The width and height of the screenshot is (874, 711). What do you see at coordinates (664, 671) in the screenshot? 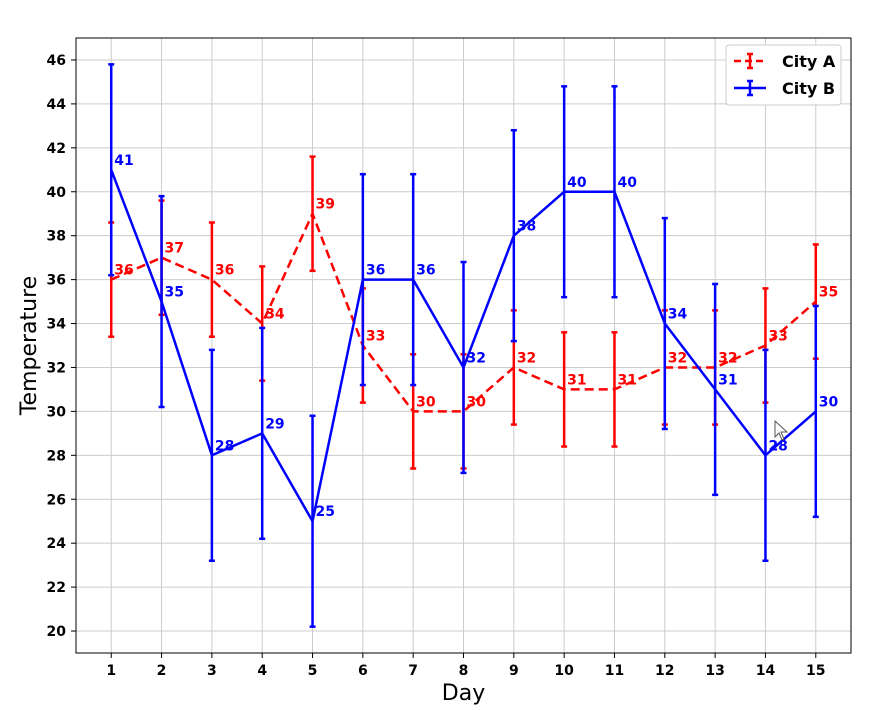
I see `x-tick-label: 12` at bounding box center [664, 671].